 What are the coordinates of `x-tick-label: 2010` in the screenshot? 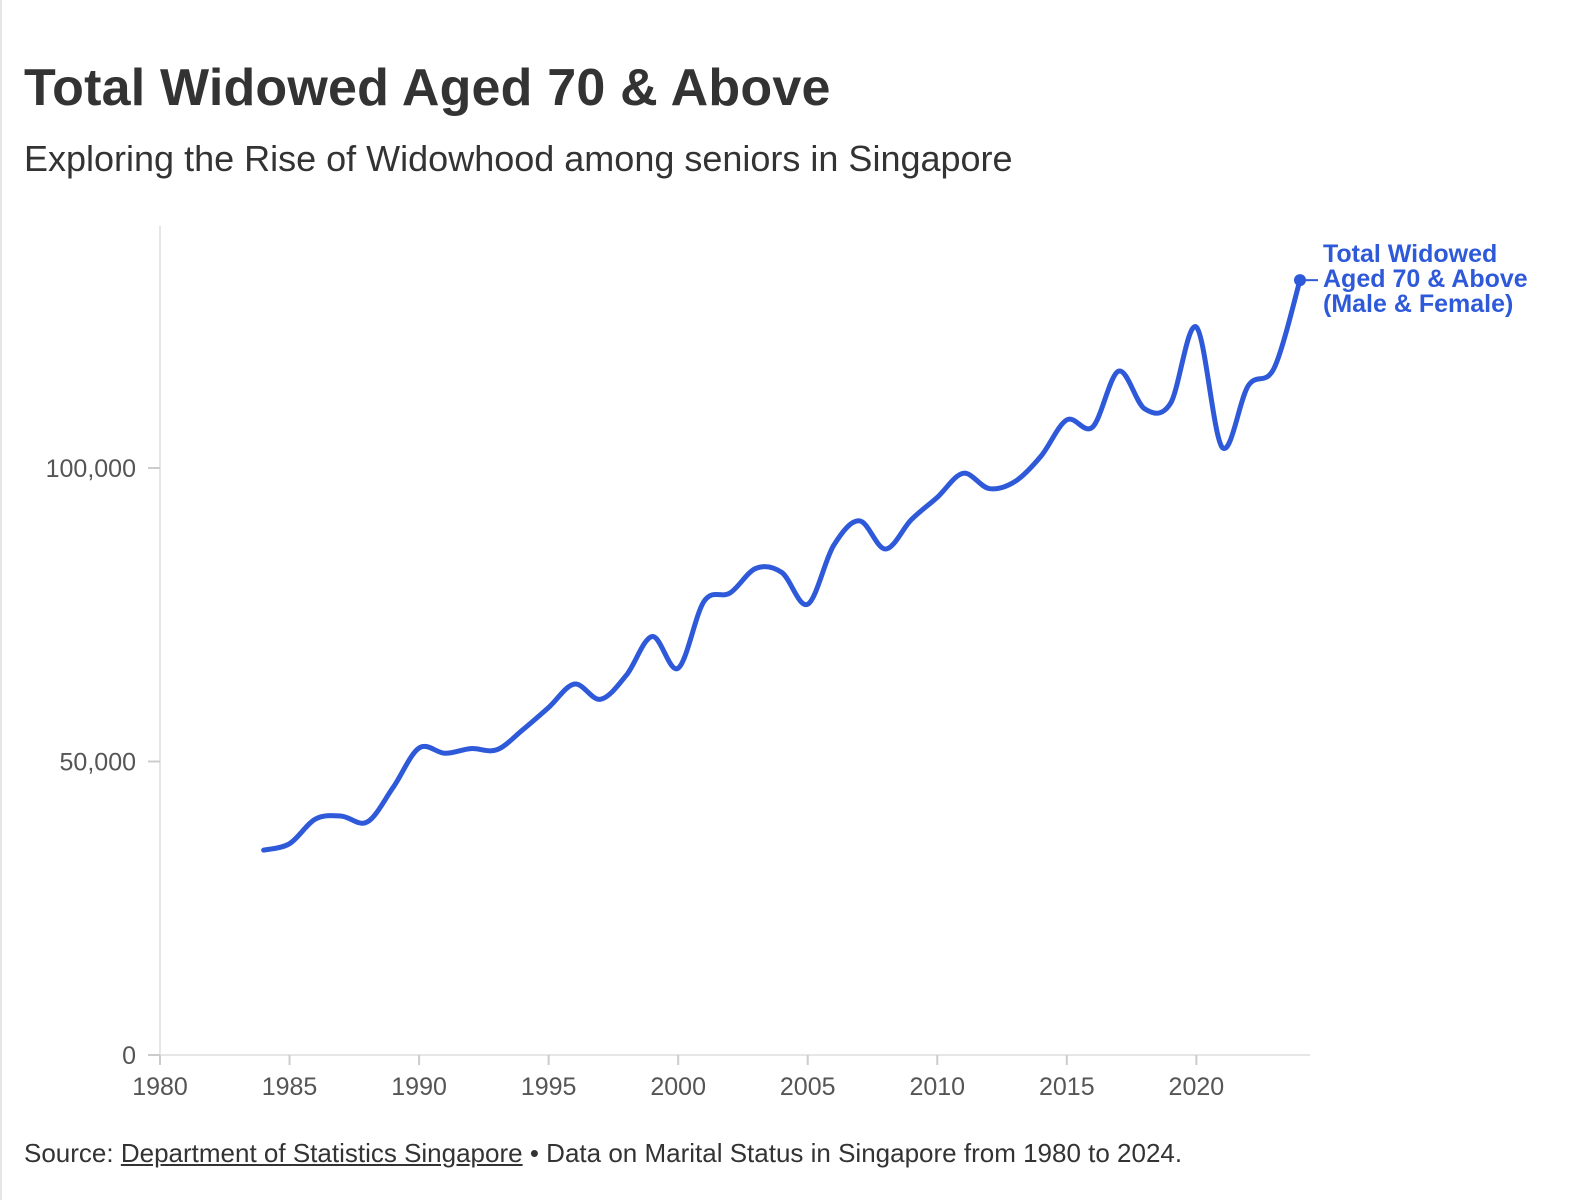 It's located at (937, 1087).